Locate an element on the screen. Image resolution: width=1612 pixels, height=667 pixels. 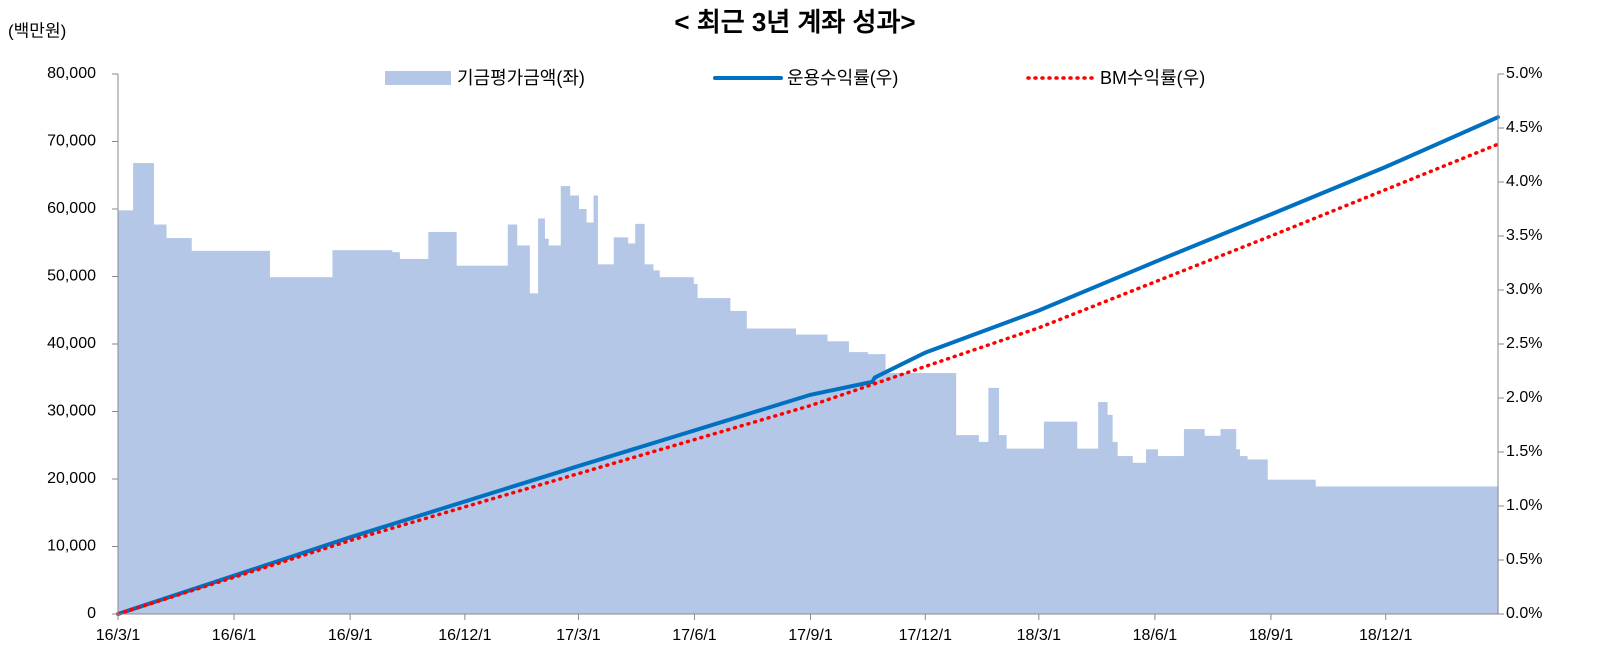
y-tick-label: 20,000 is located at coordinates (71, 478).